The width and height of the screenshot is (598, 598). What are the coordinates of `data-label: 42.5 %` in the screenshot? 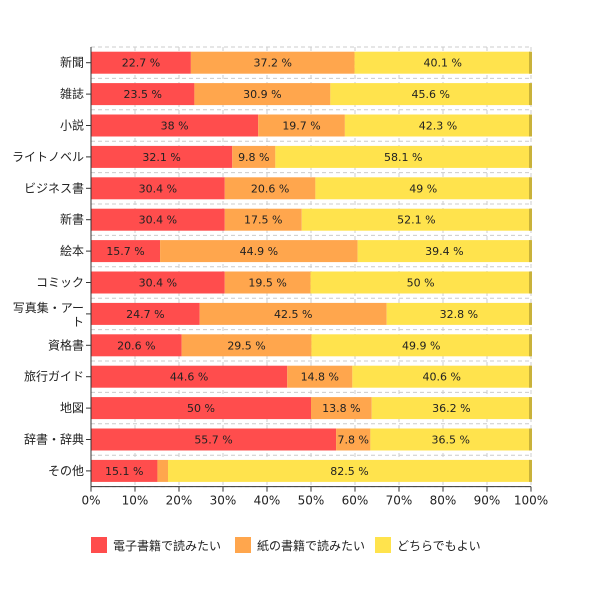 It's located at (293, 314).